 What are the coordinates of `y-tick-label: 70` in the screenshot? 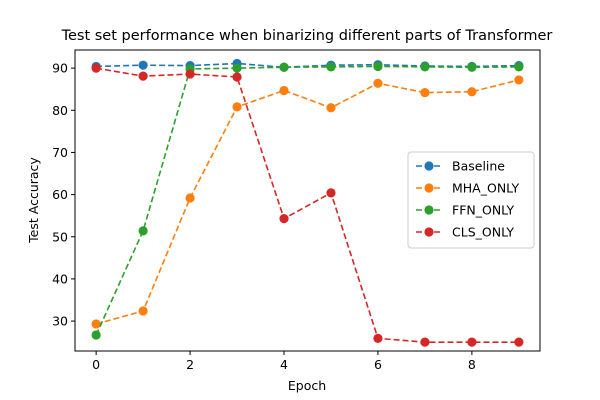 It's located at (60, 152).